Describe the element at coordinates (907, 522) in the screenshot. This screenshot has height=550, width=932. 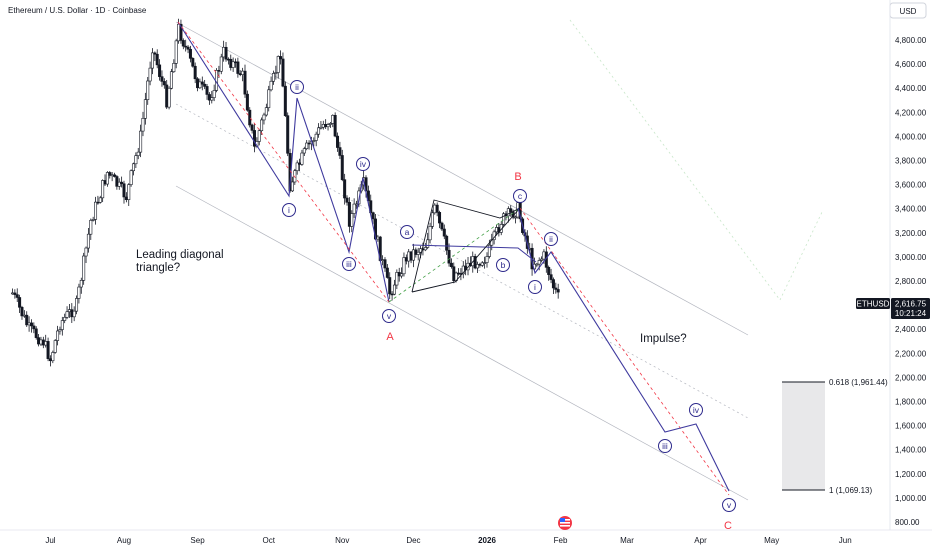
I see `price-axis-tick: 800.00` at that location.